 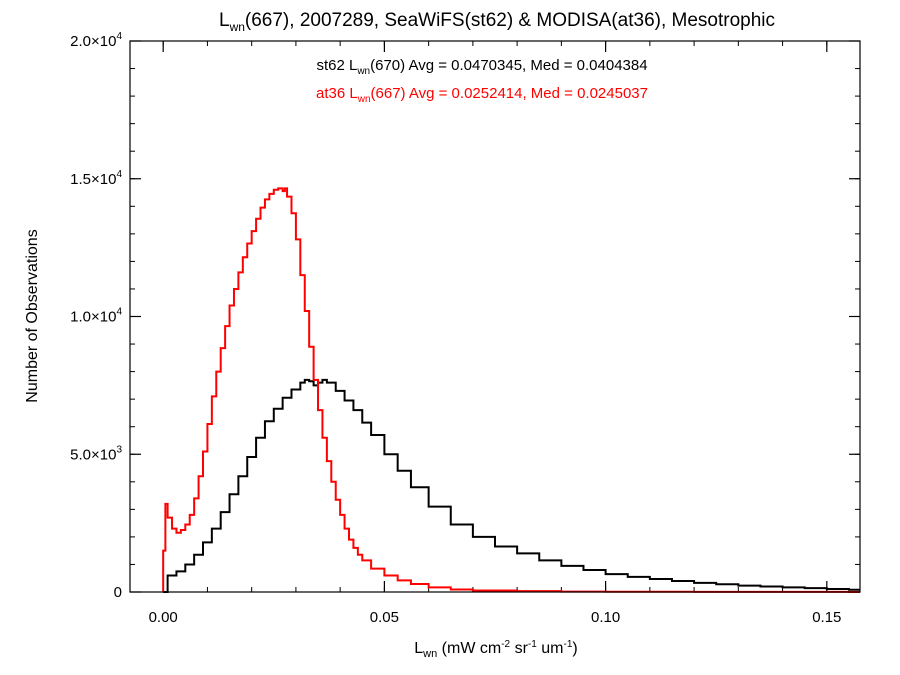 What do you see at coordinates (826, 617) in the screenshot?
I see `x-tick-label: 0.15` at bounding box center [826, 617].